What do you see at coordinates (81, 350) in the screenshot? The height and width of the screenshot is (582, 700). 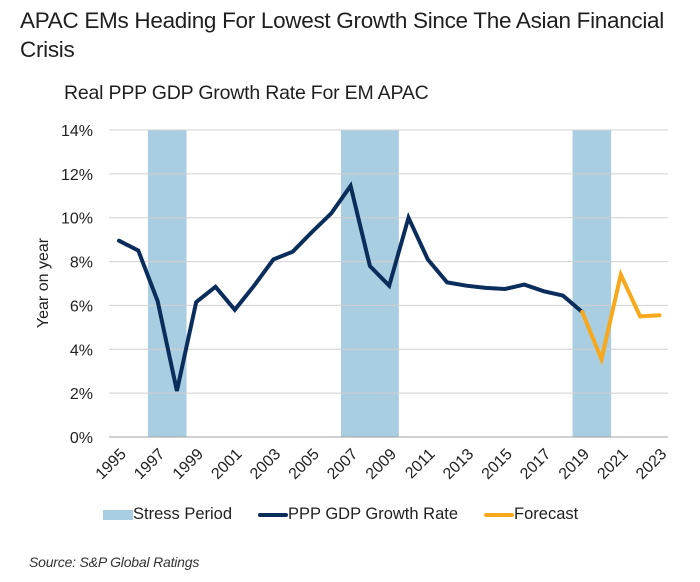 I see `y-tick-label: 4%` at bounding box center [81, 350].